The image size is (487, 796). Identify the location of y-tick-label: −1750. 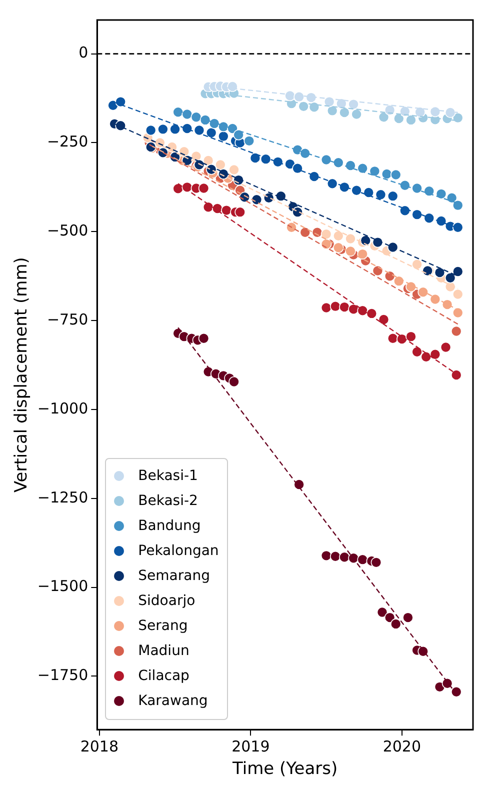
(62, 675).